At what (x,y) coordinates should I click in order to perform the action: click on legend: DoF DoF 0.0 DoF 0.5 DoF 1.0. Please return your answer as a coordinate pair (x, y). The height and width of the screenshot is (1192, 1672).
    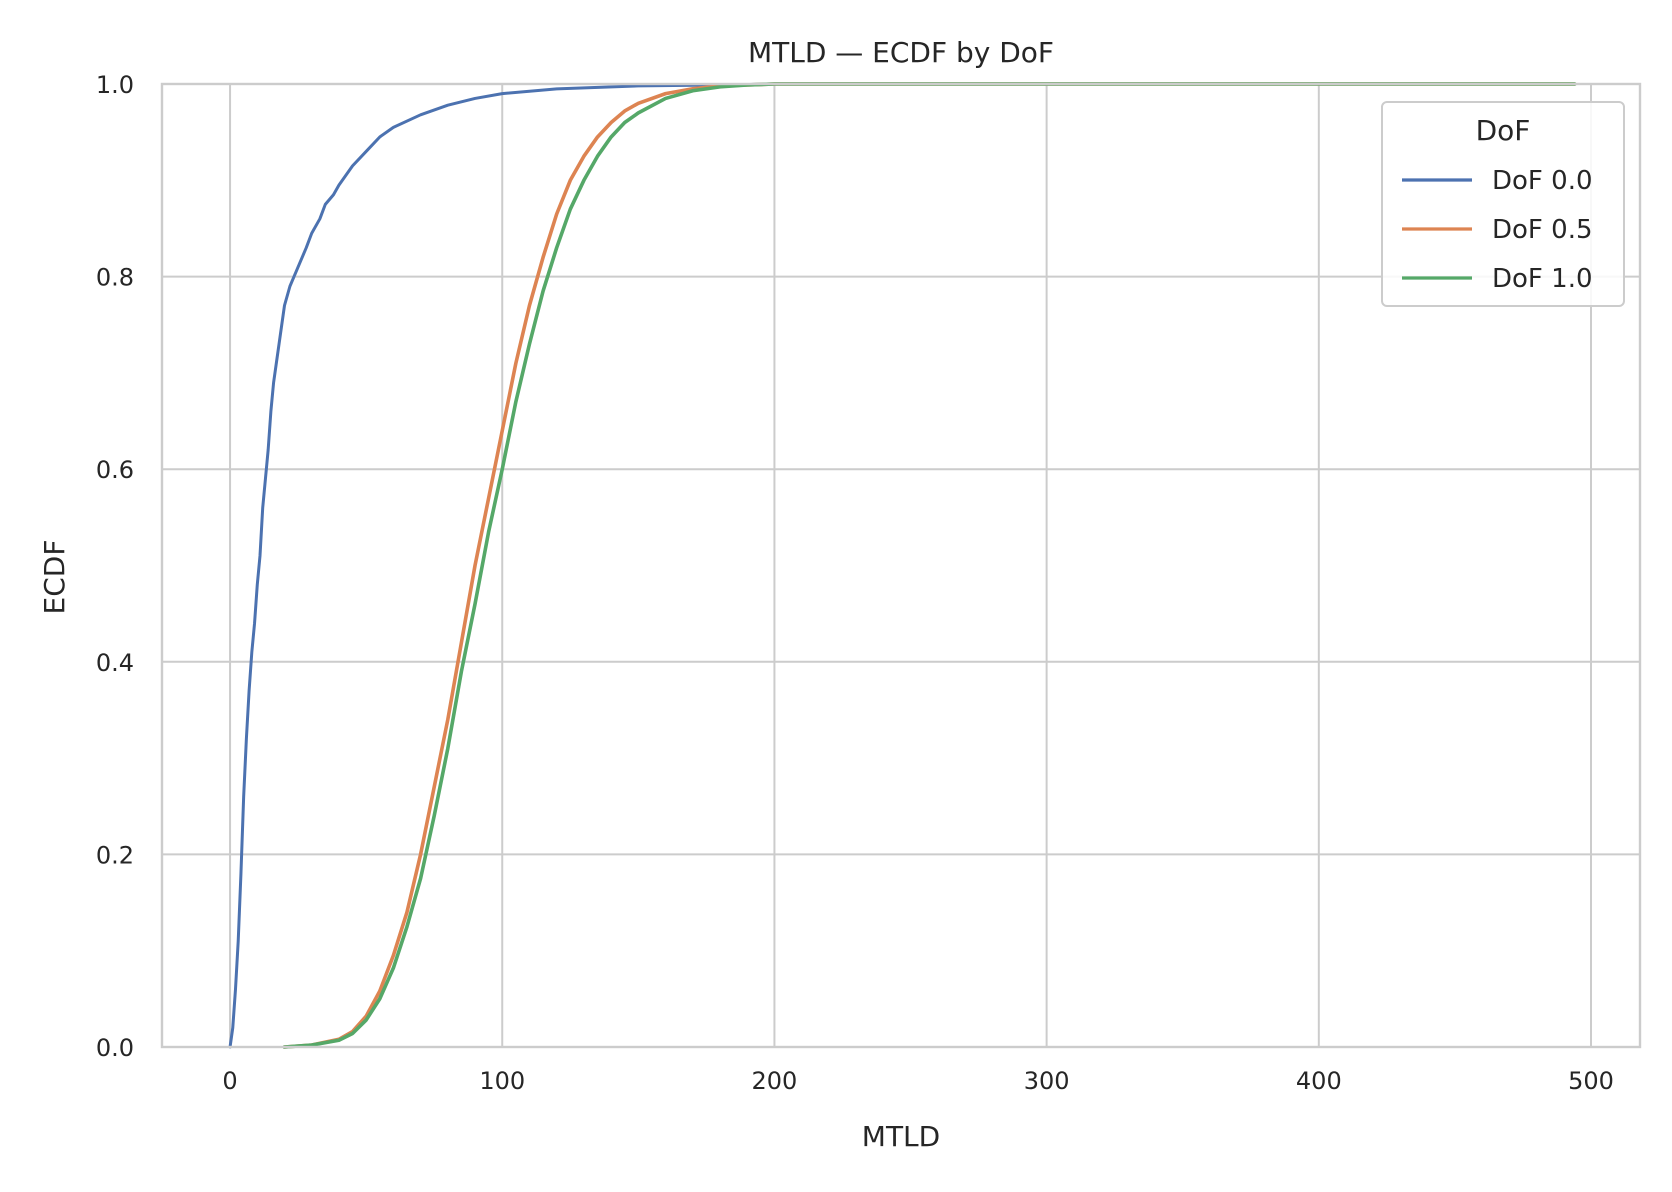
    Looking at the image, I should click on (1503, 204).